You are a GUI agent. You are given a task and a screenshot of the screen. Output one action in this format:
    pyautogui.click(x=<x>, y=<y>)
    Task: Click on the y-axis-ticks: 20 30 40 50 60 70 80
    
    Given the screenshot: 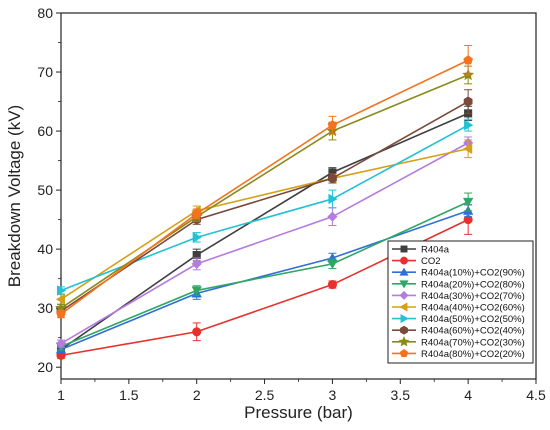 What is the action you would take?
    pyautogui.click(x=49, y=190)
    